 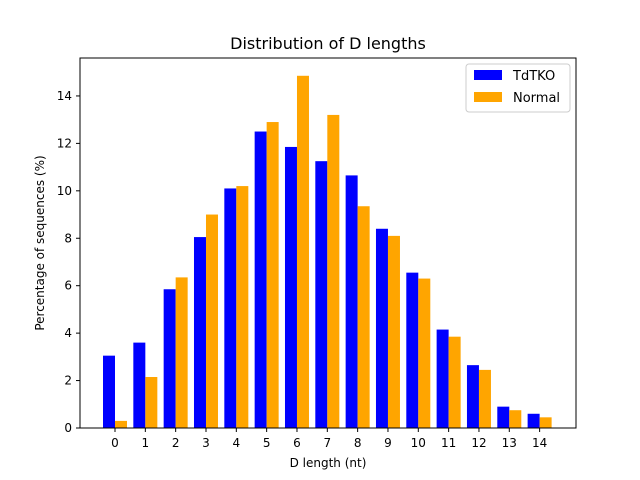 I want to click on x-tick-label: 10, so click(x=418, y=443).